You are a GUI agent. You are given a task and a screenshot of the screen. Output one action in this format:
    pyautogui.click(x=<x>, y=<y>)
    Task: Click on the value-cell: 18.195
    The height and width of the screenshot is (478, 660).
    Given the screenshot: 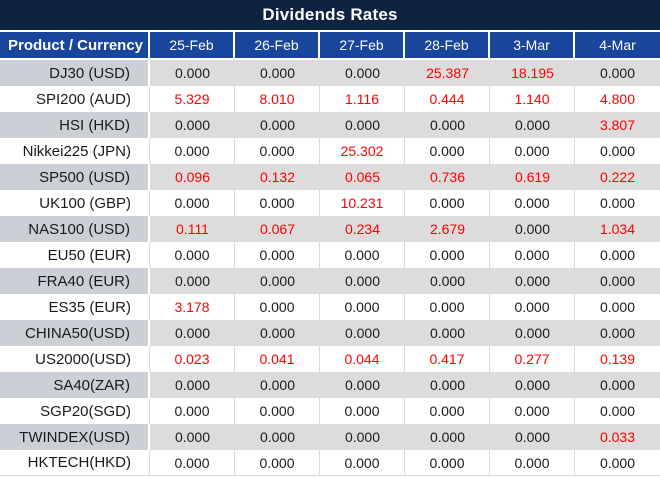 What is the action you would take?
    pyautogui.click(x=532, y=73)
    